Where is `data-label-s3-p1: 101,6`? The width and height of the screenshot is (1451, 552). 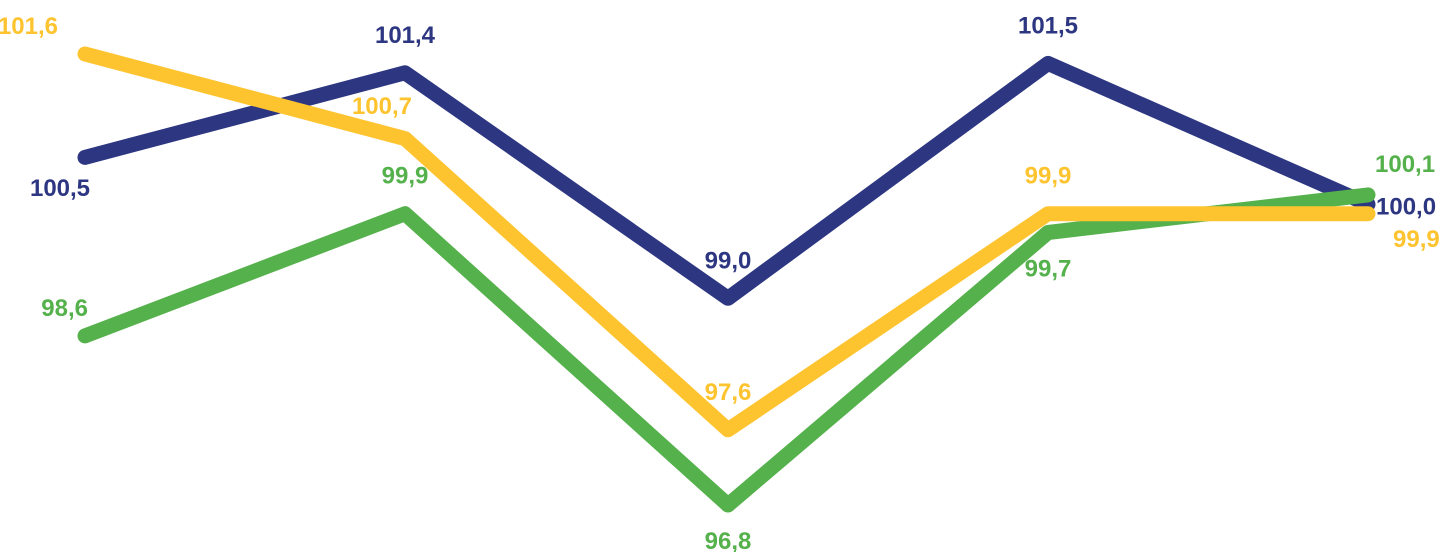 data-label-s3-p1: 101,6 is located at coordinates (29, 26).